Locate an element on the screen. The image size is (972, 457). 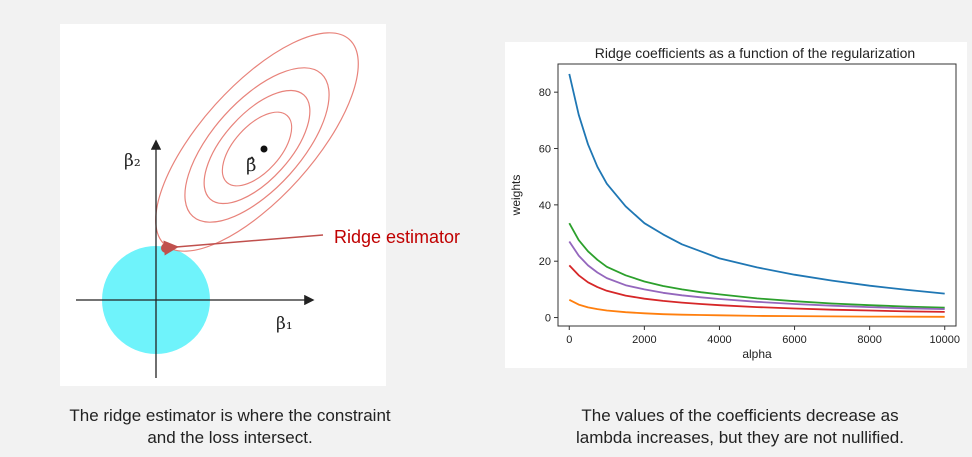
beta-hat-point is located at coordinates (264, 149).